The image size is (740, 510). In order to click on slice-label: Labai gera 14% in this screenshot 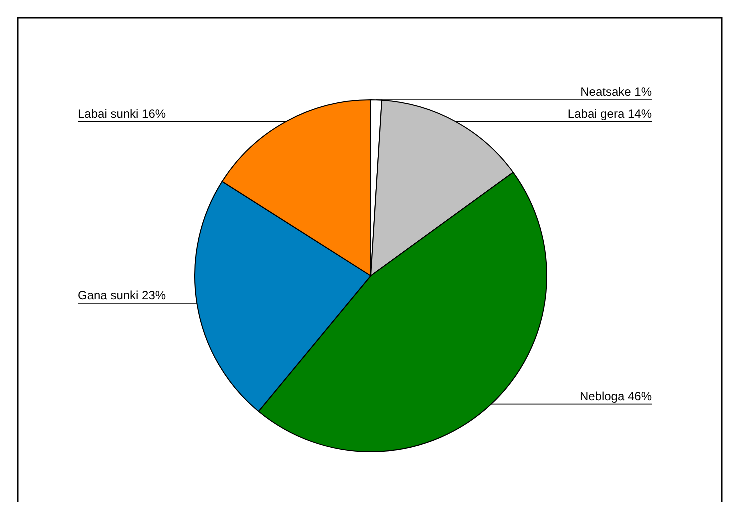, I will do `click(610, 113)`.